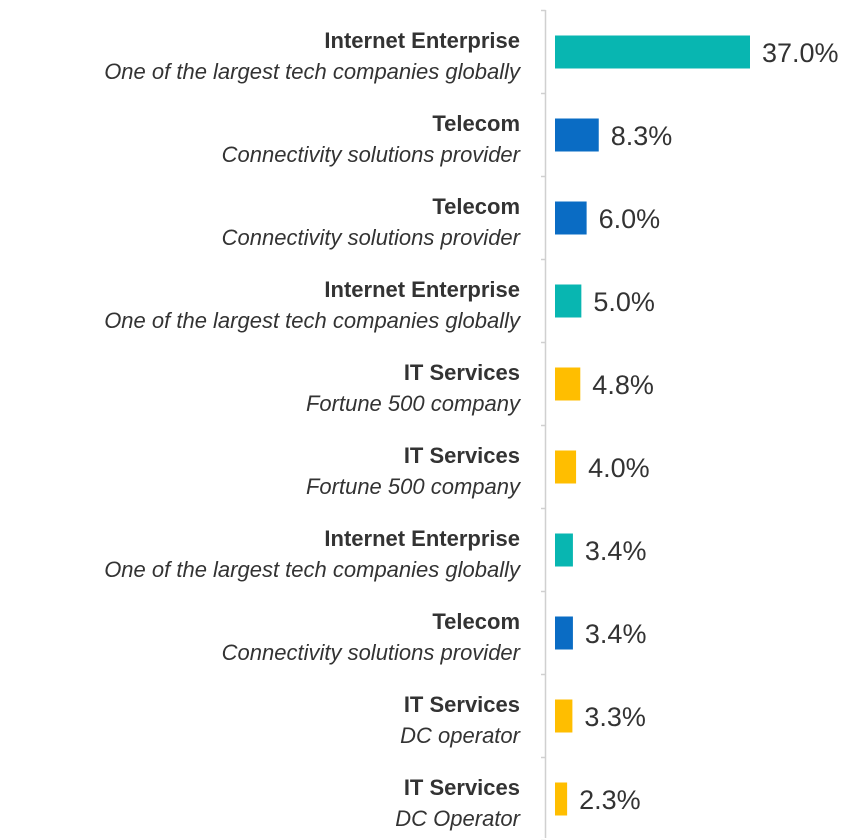 This screenshot has height=840, width=854. Describe the element at coordinates (610, 800) in the screenshot. I see `value-label: 2.3%` at that location.